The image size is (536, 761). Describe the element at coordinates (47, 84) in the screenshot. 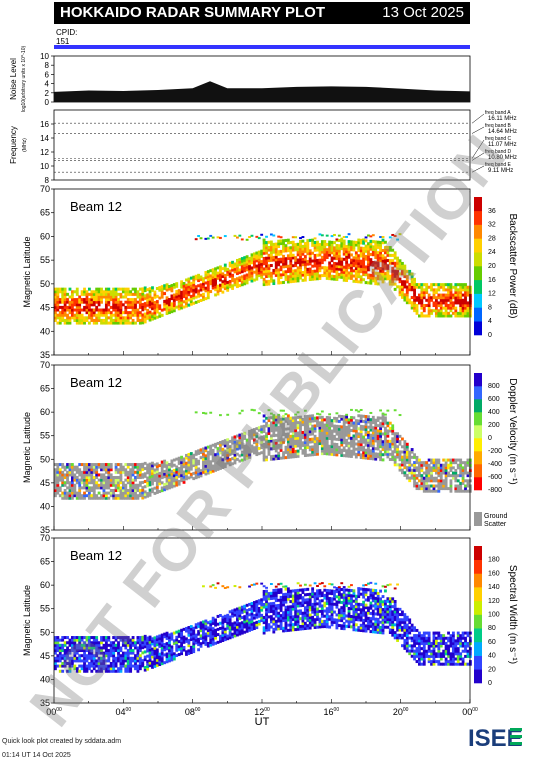

I see `noise-ytick-label: 4` at that location.